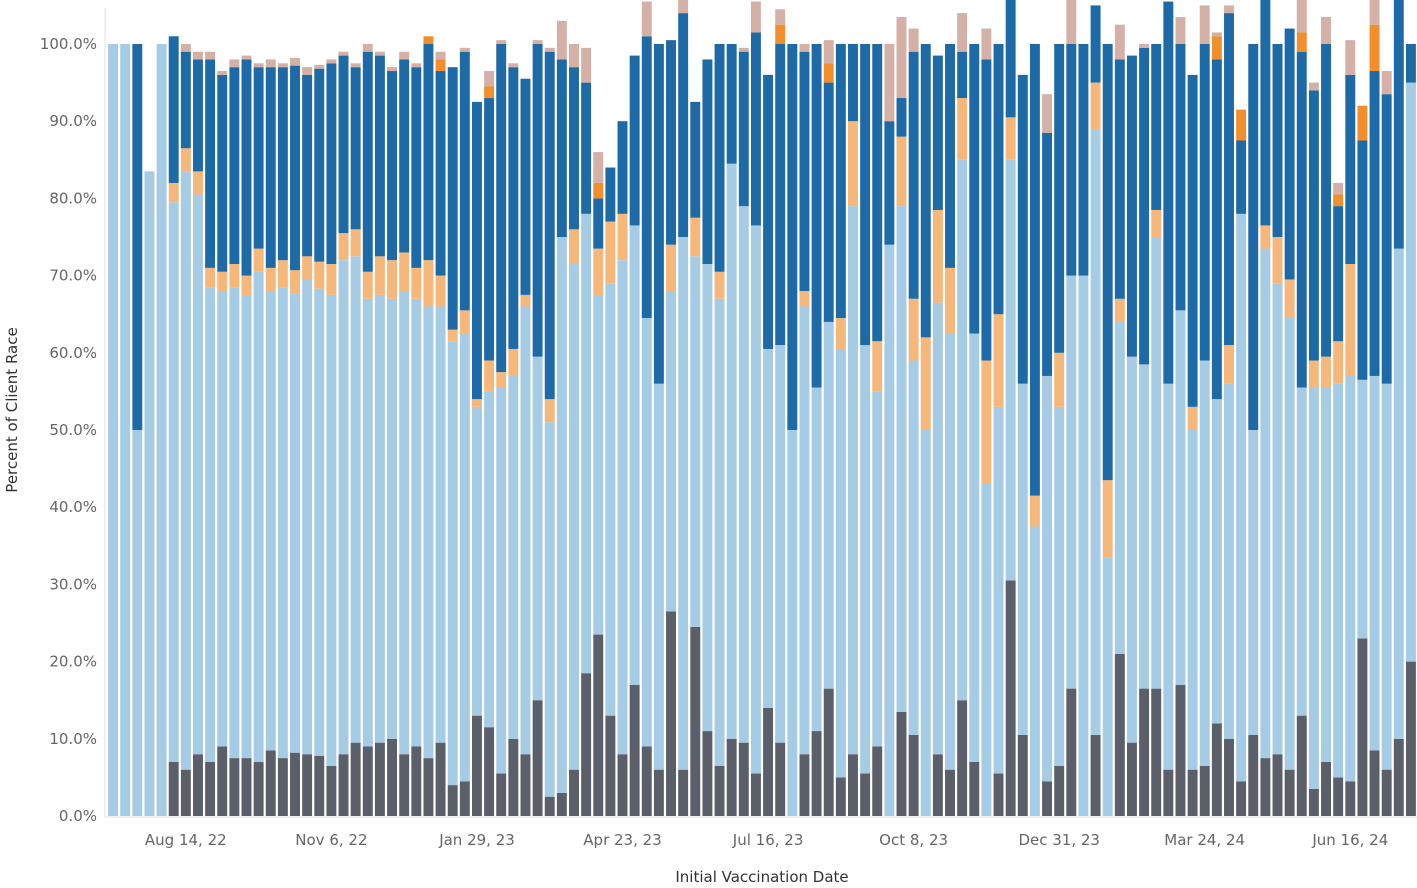 The width and height of the screenshot is (1417, 888). I want to click on x-tick-label: Jun 16, 24, so click(1349, 840).